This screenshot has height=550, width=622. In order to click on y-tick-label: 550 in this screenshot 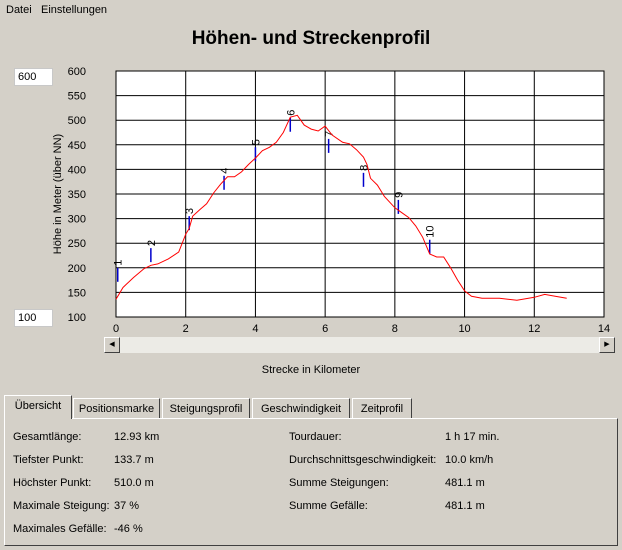, I will do `click(77, 97)`.